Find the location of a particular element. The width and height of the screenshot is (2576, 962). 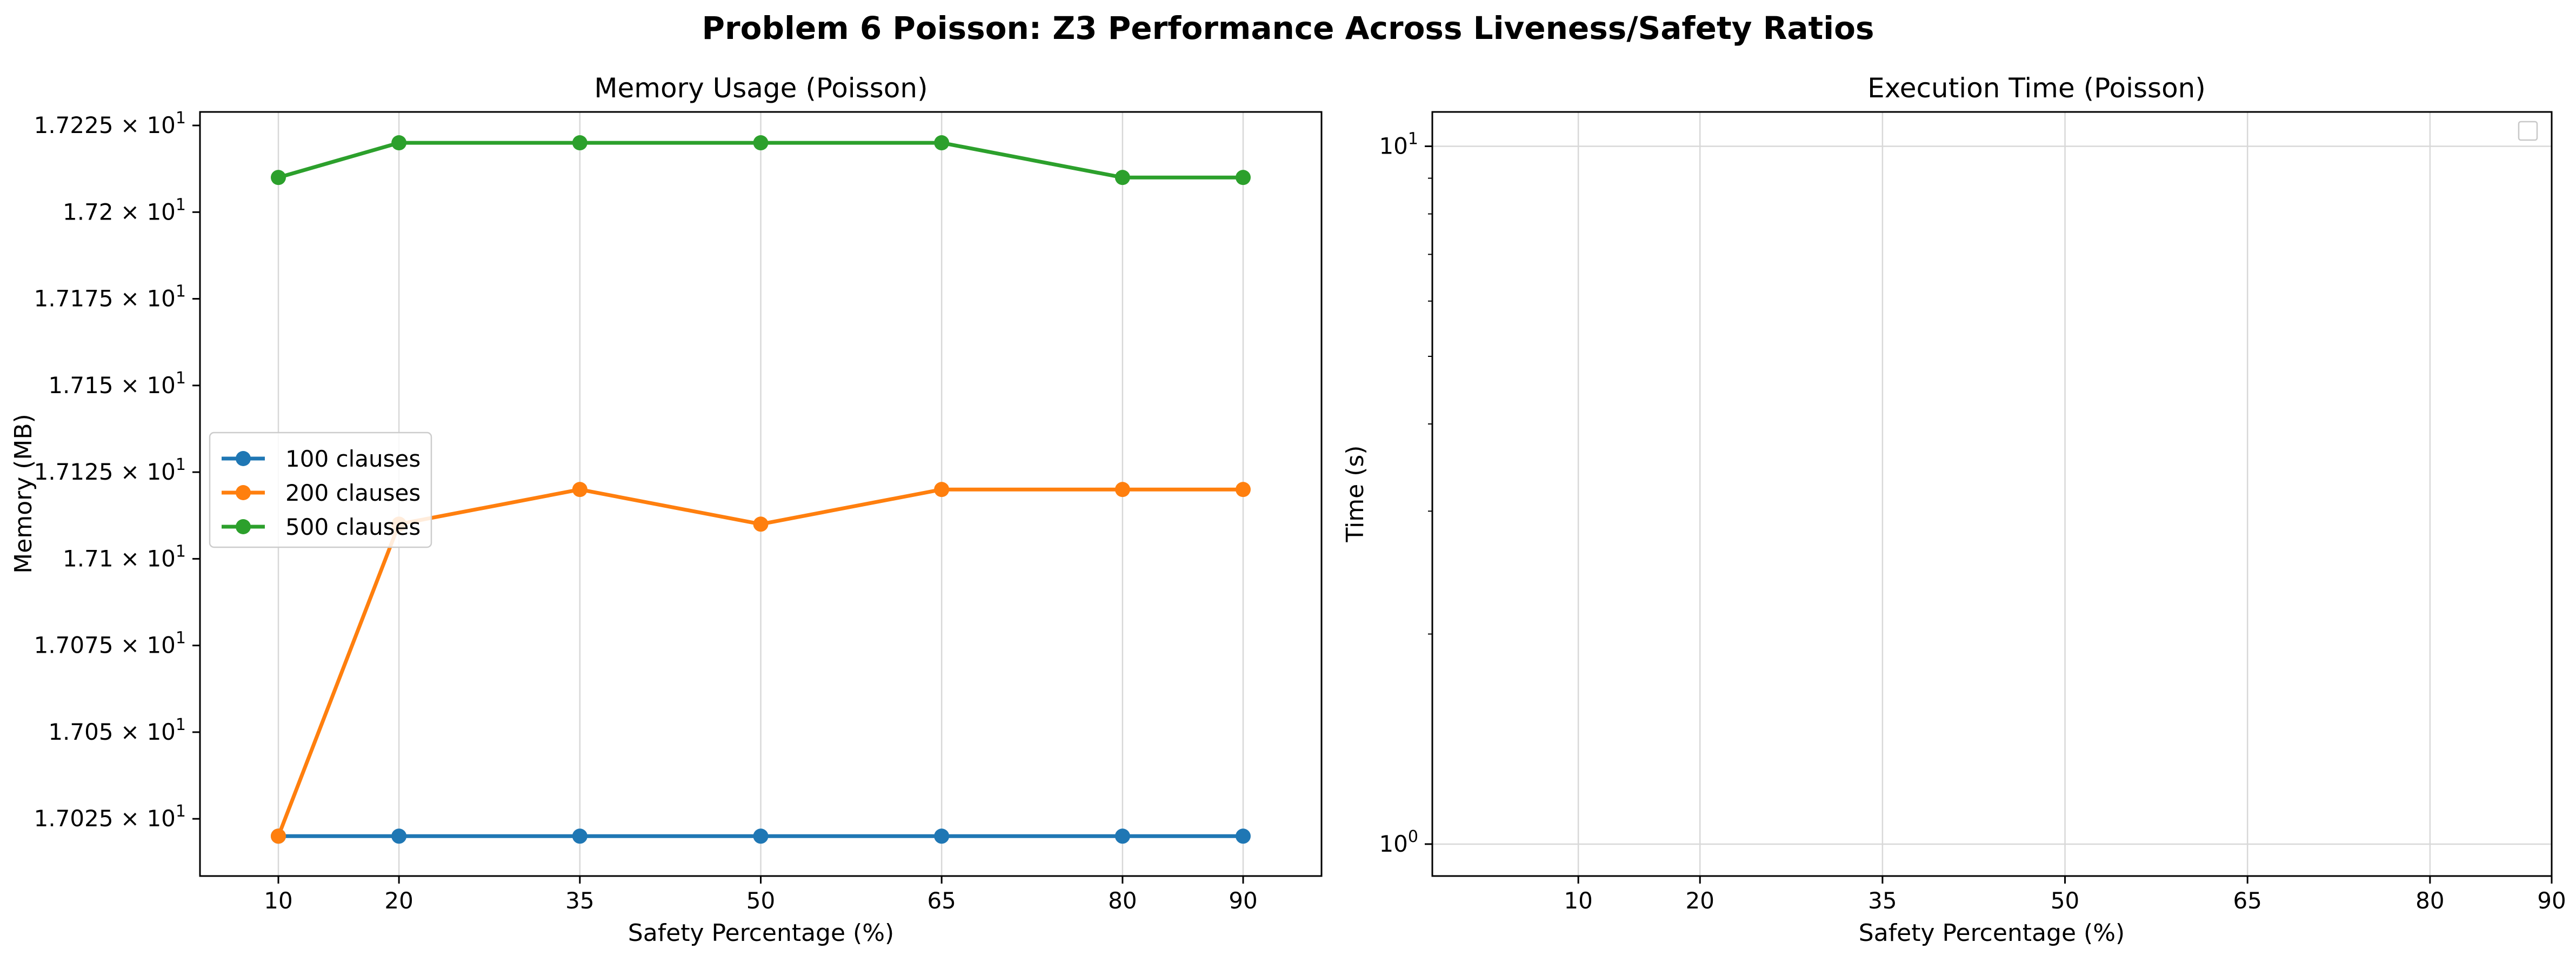

legend-label: 500 clauses is located at coordinates (353, 527).